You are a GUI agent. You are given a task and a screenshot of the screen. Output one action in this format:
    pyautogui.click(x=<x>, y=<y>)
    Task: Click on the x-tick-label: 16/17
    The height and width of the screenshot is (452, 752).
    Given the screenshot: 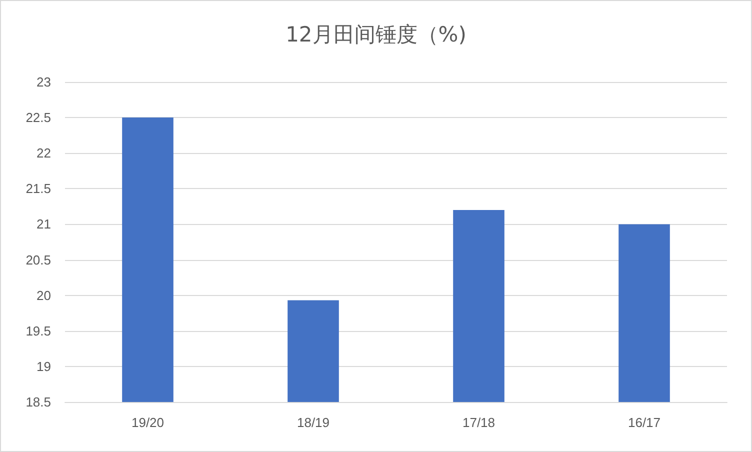 What is the action you would take?
    pyautogui.click(x=644, y=422)
    